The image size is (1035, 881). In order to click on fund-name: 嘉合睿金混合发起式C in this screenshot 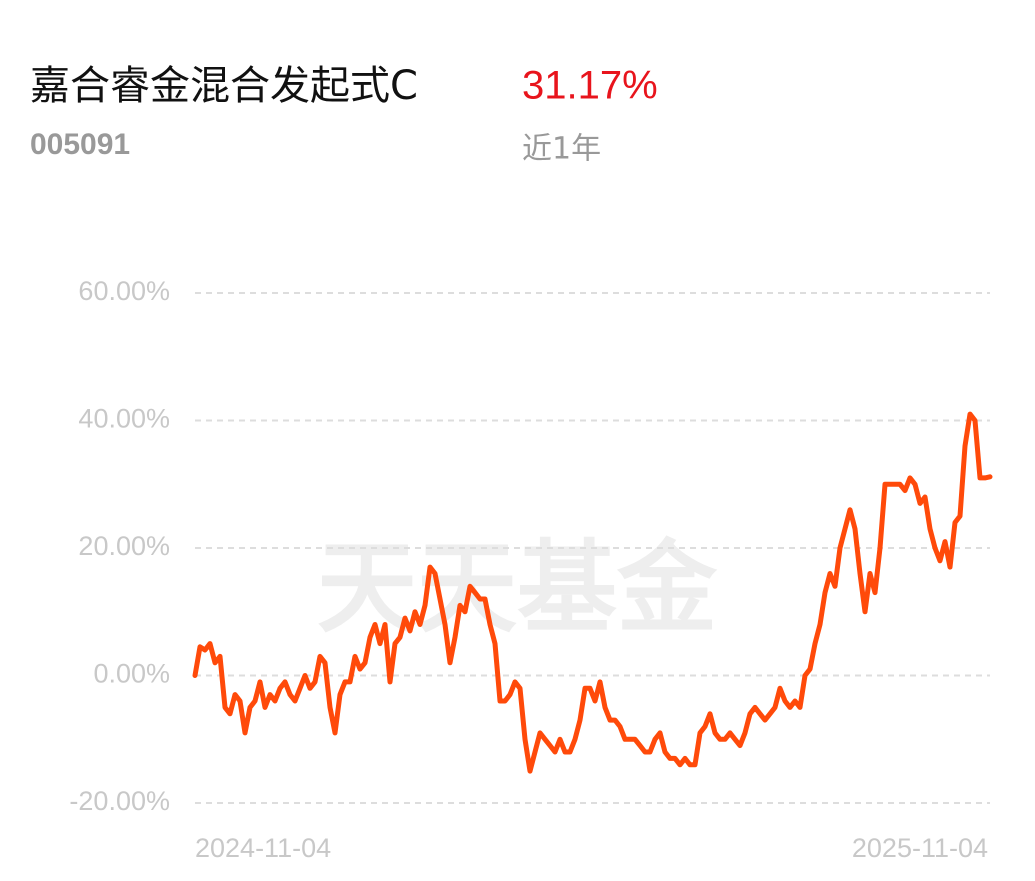, I will do `click(224, 86)`.